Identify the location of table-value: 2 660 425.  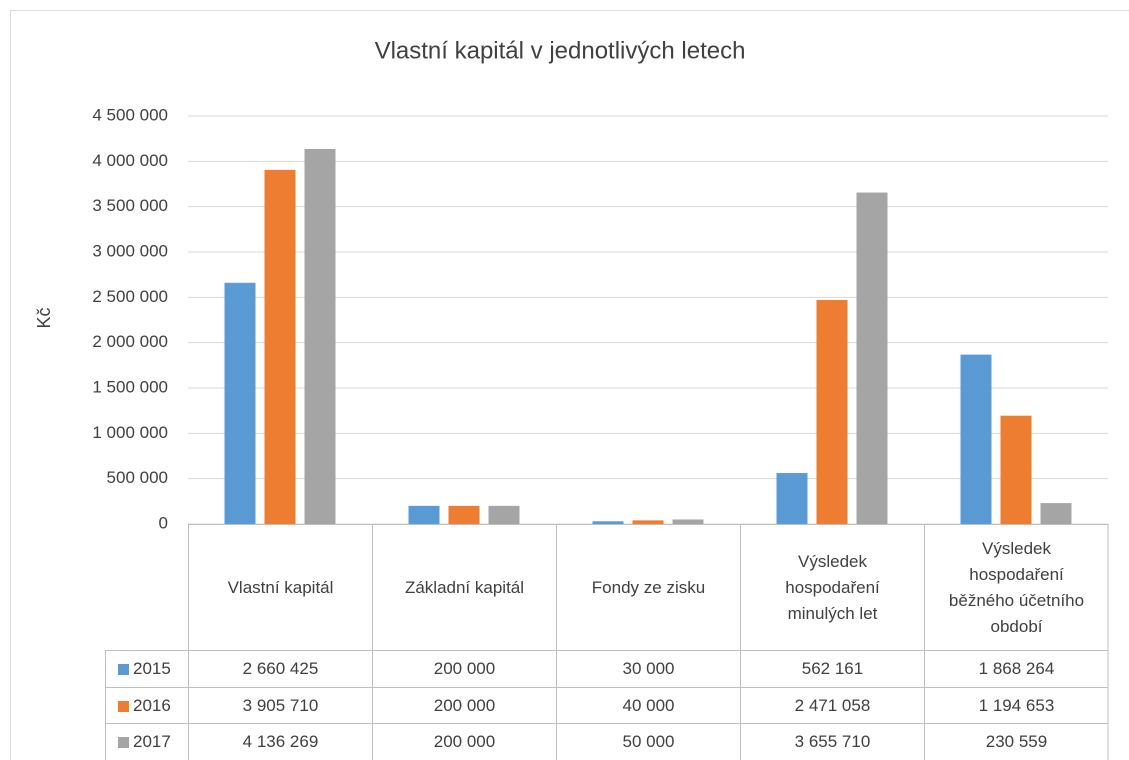
(280, 668).